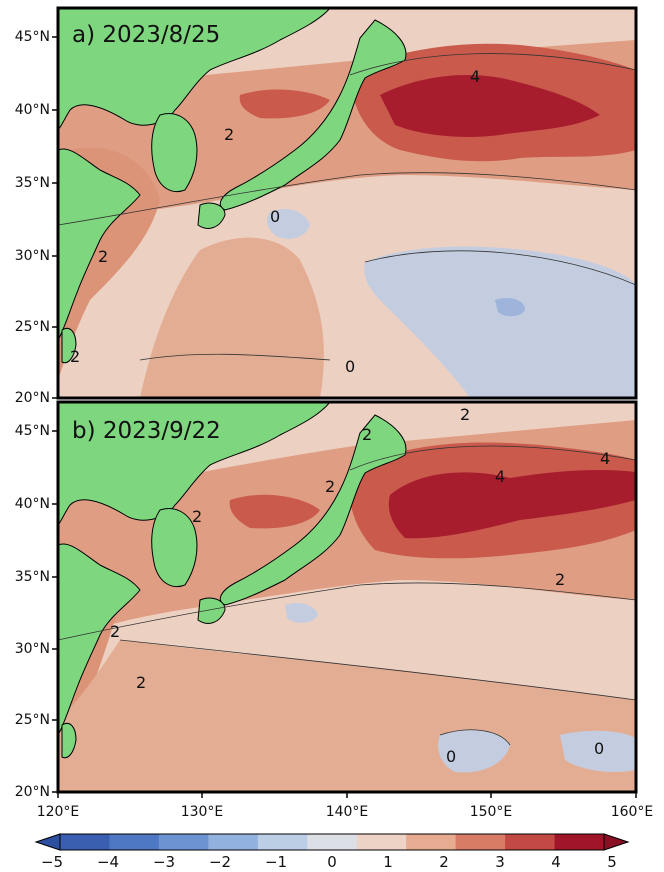 Image resolution: width=664 pixels, height=872 pixels. Describe the element at coordinates (146, 431) in the screenshot. I see `panel-b-title: b) 2023/9/22` at that location.